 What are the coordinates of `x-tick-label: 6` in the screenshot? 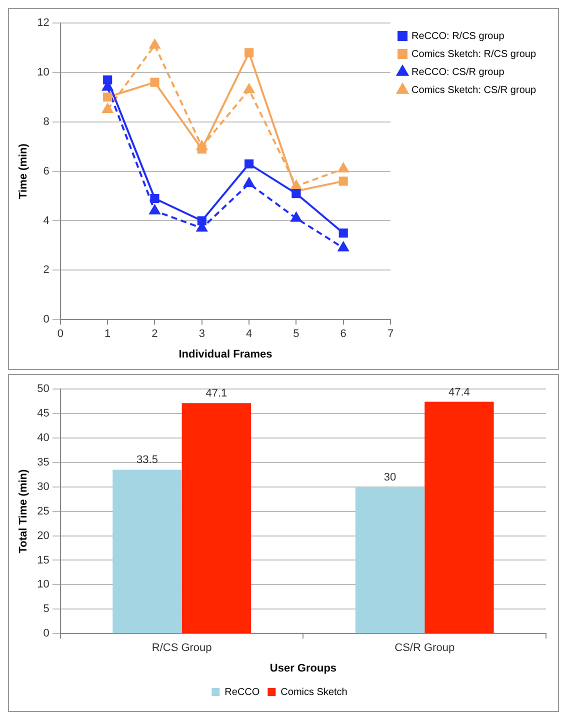 It's located at (343, 334).